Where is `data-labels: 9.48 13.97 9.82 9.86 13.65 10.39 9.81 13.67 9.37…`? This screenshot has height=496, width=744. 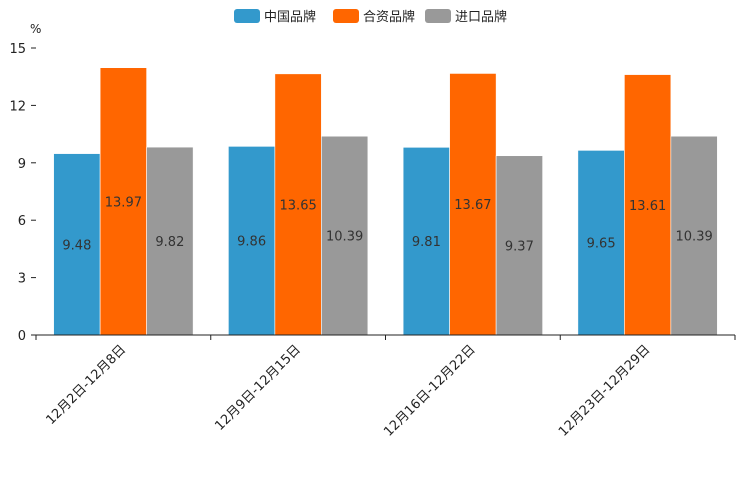
data-labels: 9.48 13.97 9.82 9.86 13.65 10.39 9.81 13.67 9.37… is located at coordinates (387, 224).